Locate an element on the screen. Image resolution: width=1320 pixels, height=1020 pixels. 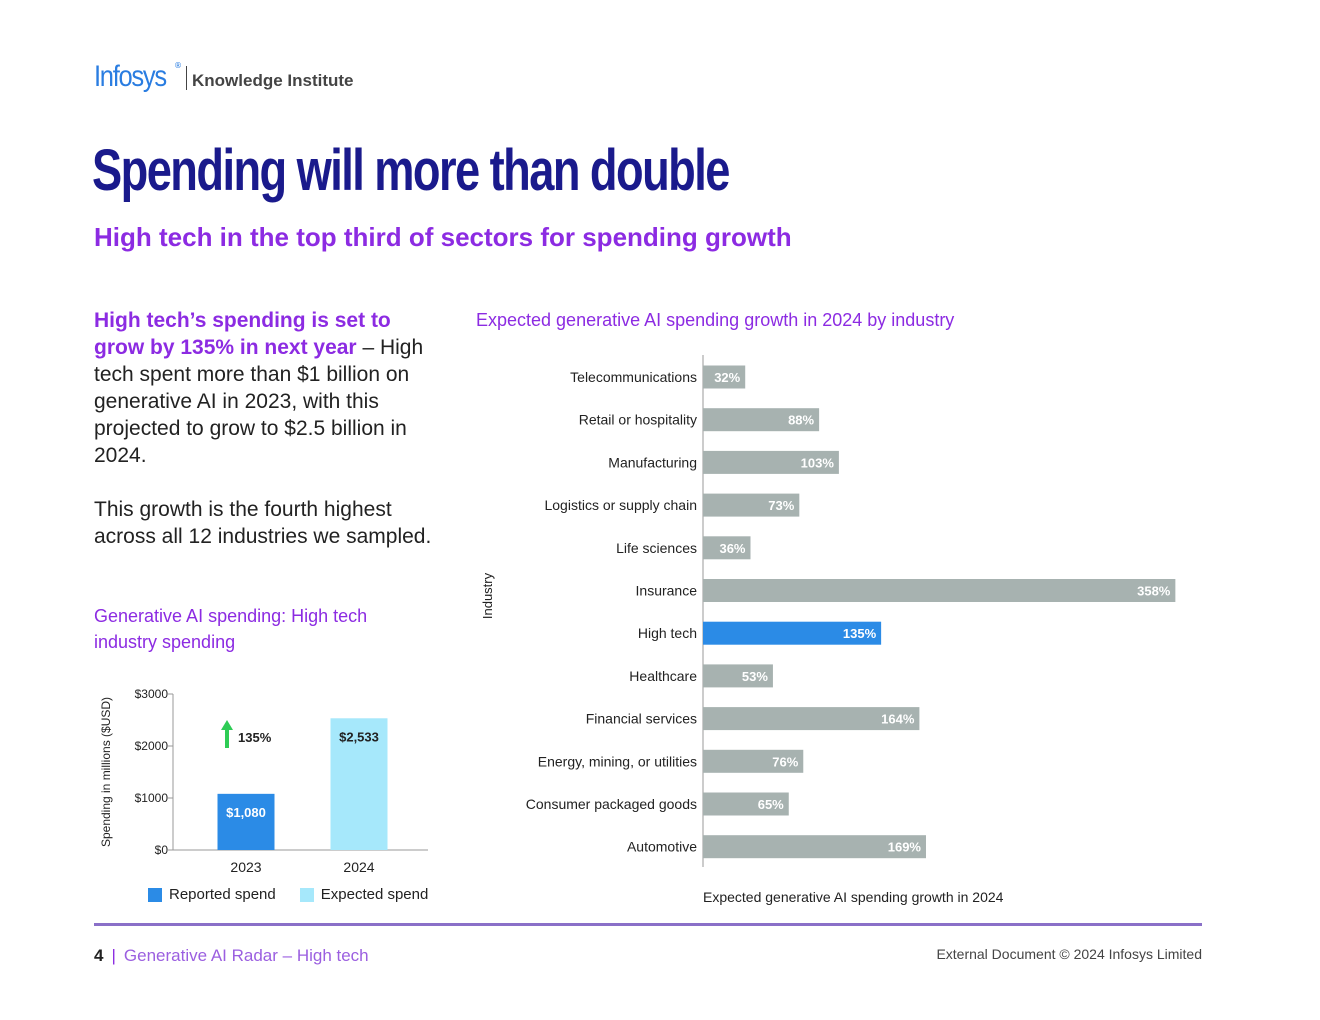
category-label: Automotive is located at coordinates (662, 847).